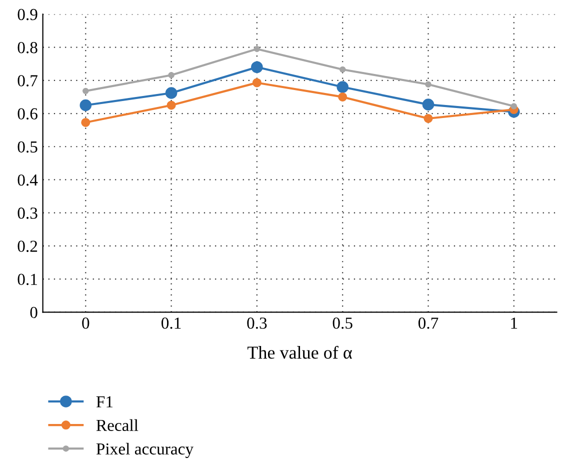 The width and height of the screenshot is (571, 473). Describe the element at coordinates (28, 246) in the screenshot. I see `y-tick-label: 0.2` at that location.